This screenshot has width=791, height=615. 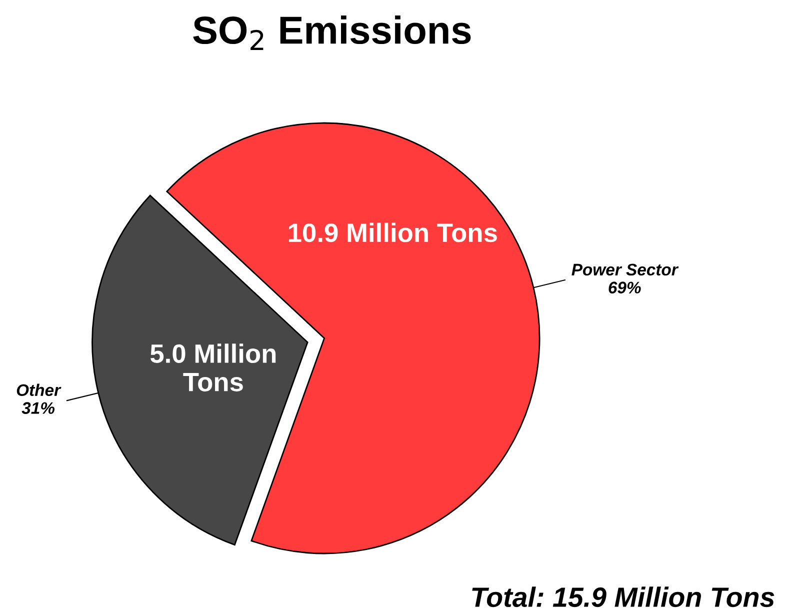 What do you see at coordinates (624, 288) in the screenshot?
I see `text: 69%` at bounding box center [624, 288].